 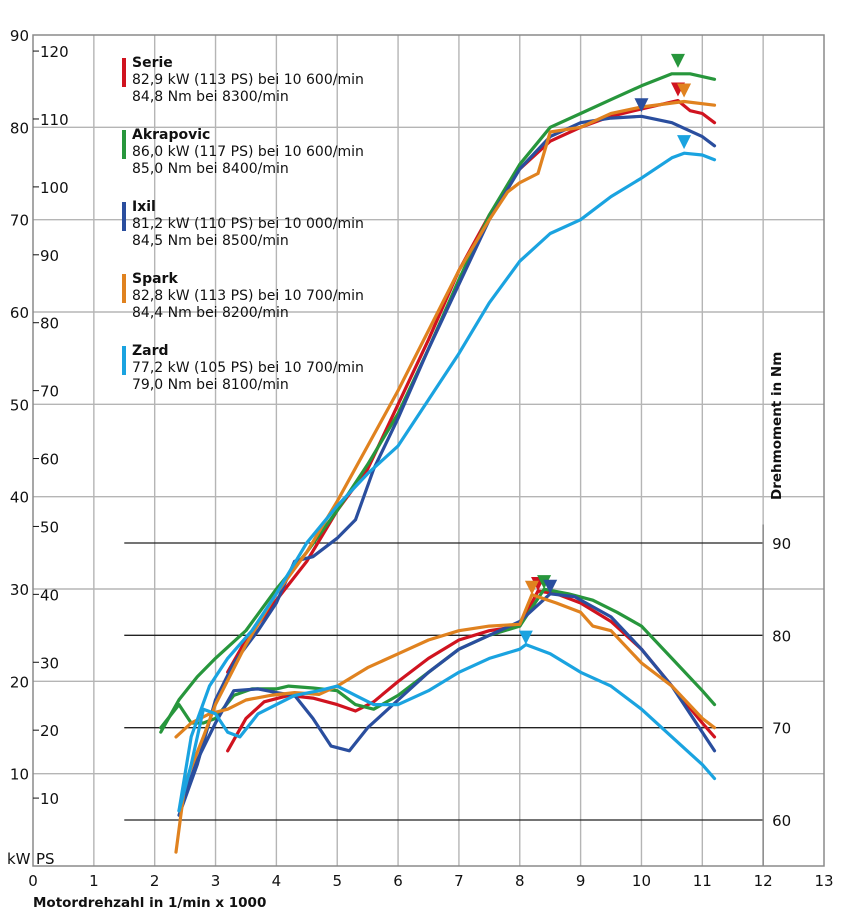 What do you see at coordinates (155, 279) in the screenshot?
I see `legend-label: Spark` at bounding box center [155, 279].